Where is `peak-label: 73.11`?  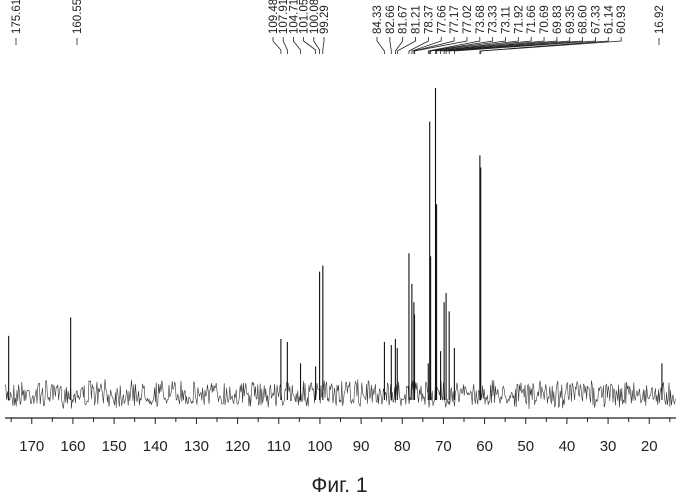 peak-label: 73.11 is located at coordinates (507, 20).